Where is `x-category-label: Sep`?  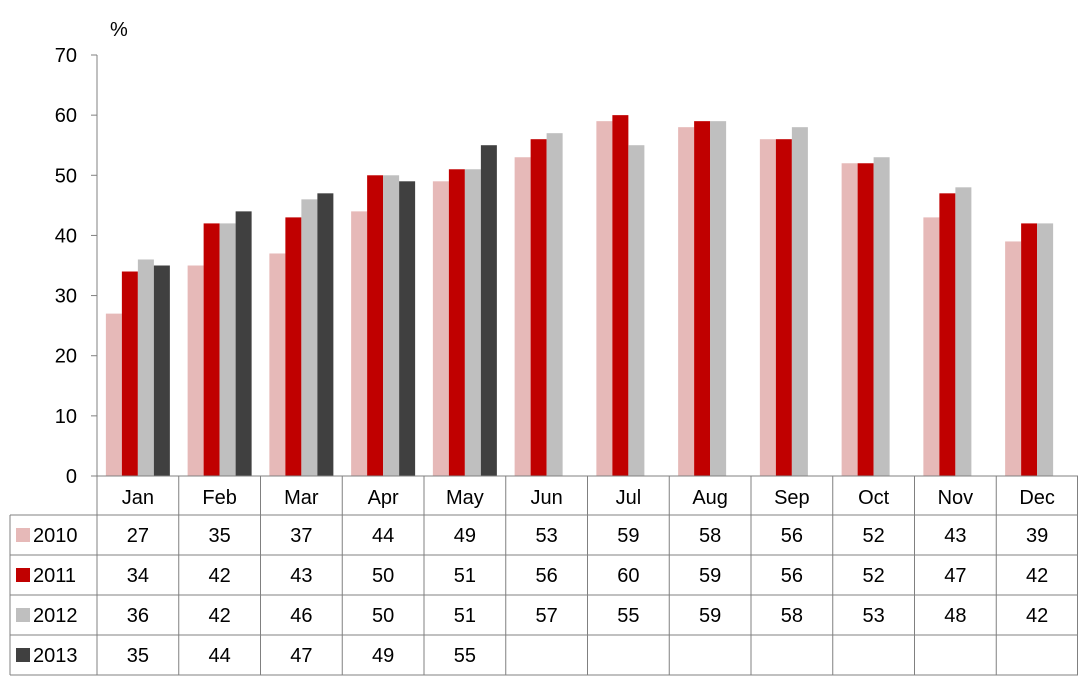
x-category-label: Sep is located at coordinates (792, 498).